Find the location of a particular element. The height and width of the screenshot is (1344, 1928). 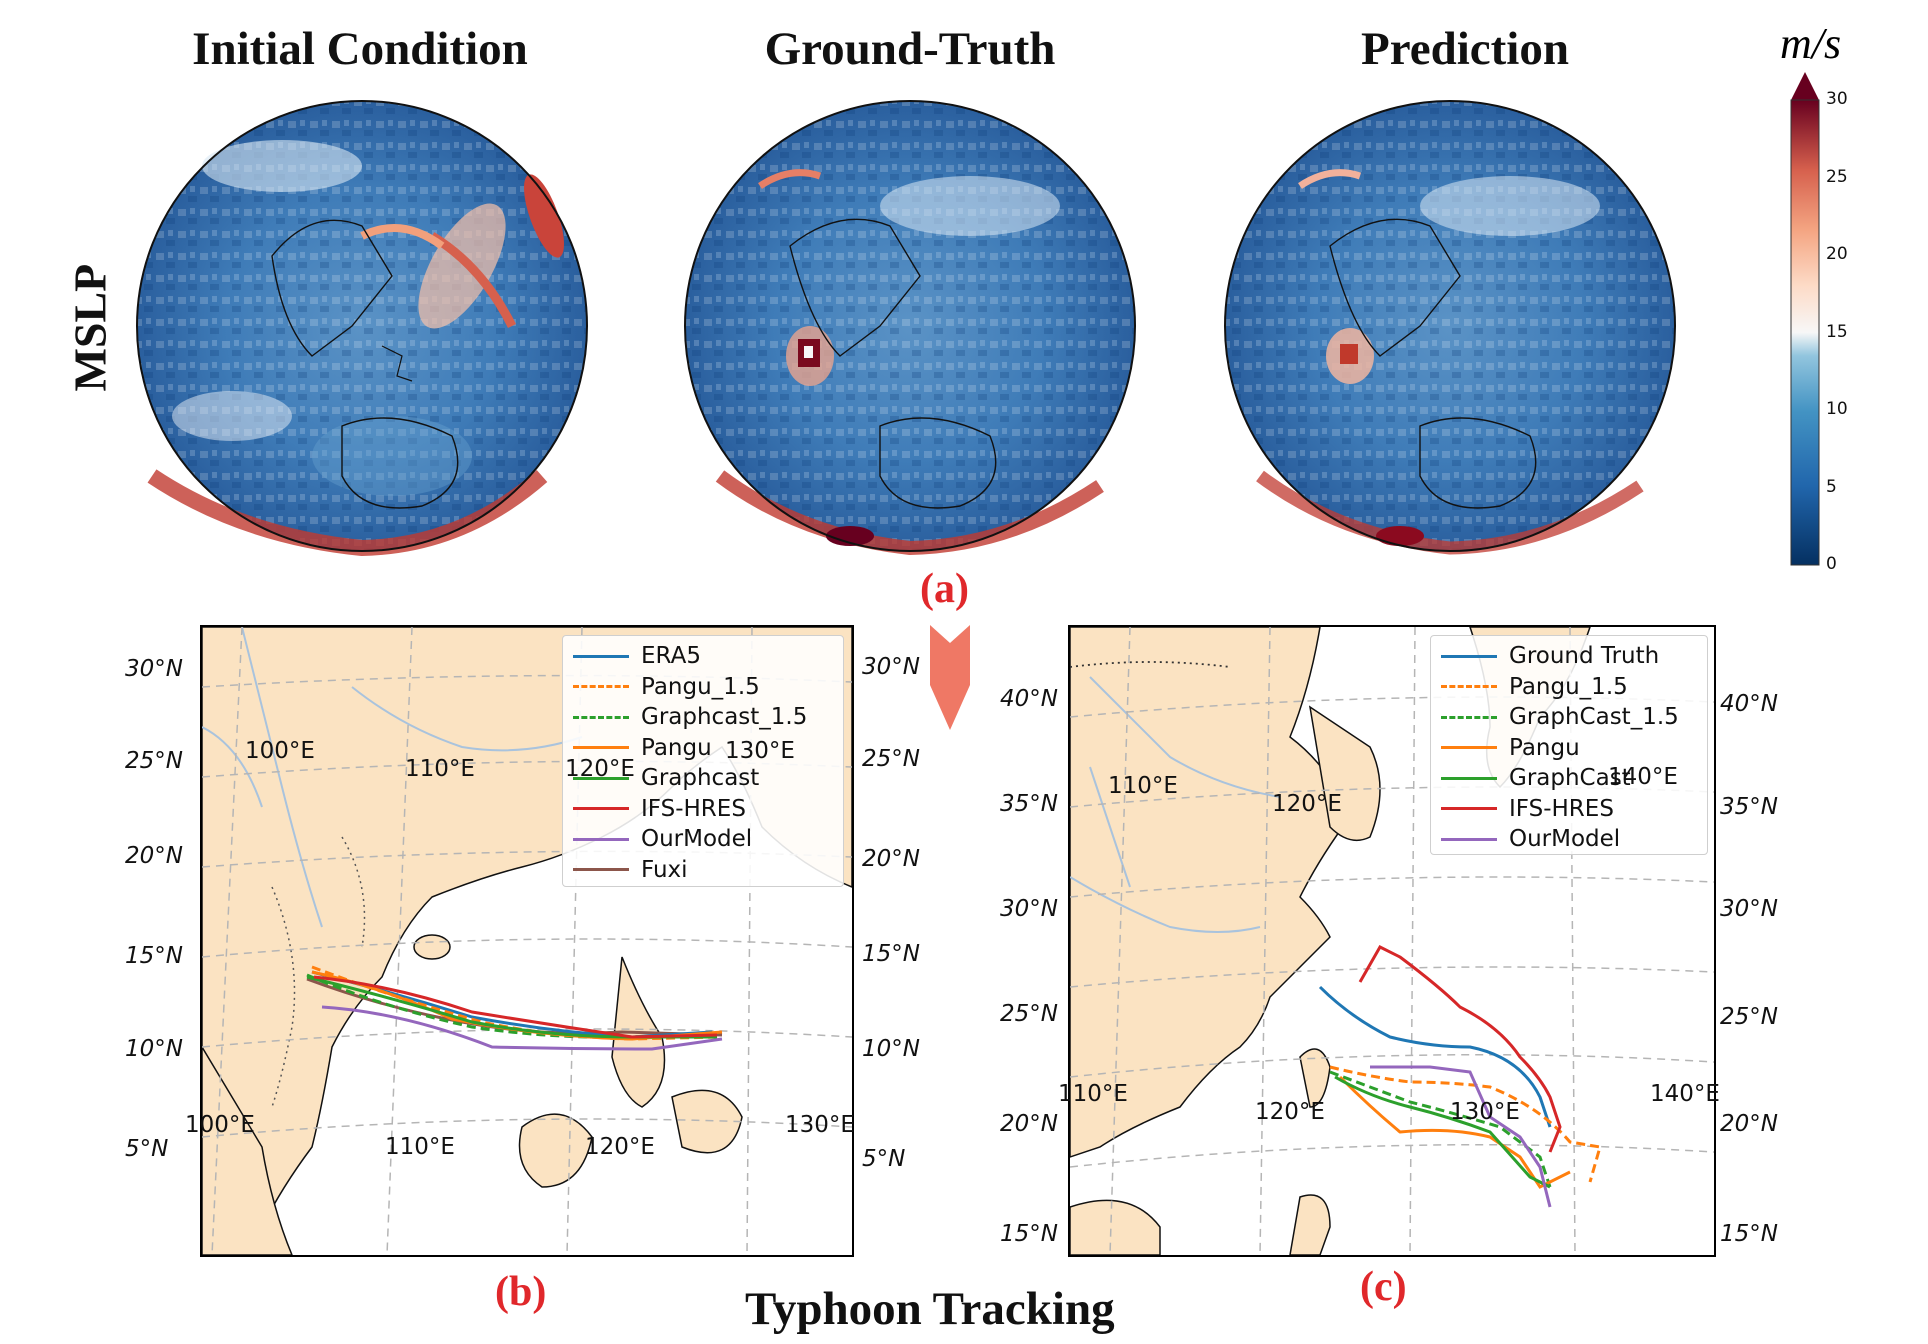

legend-item: Ground Truth is located at coordinates (1545, 656).